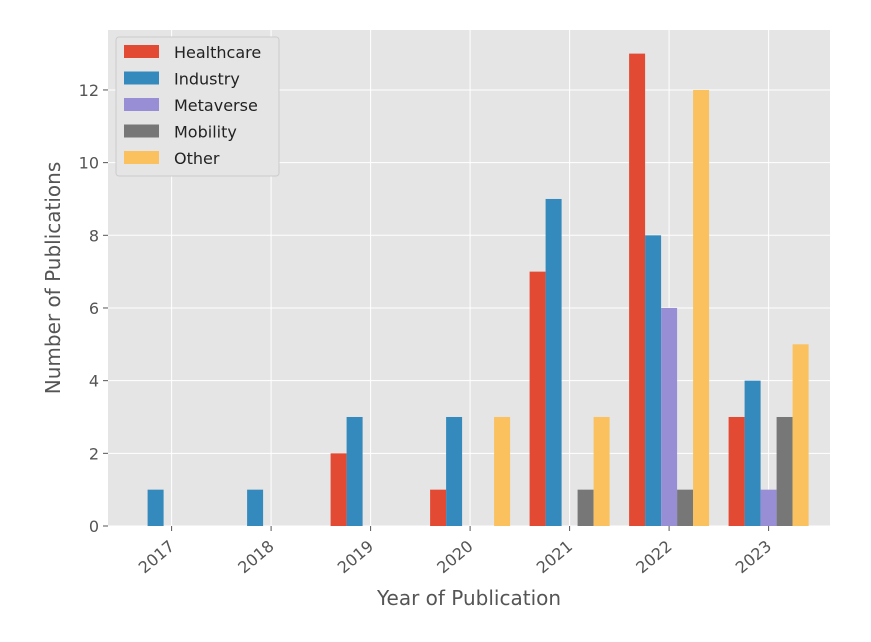 This screenshot has height=642, width=871. I want to click on y-tick-label: 8, so click(94, 235).